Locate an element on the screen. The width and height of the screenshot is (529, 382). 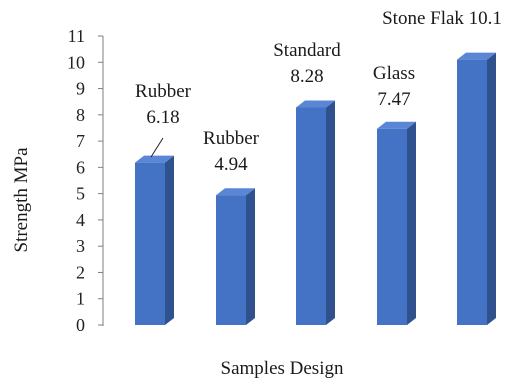
data-label: Stone Flak 10.1 is located at coordinates (442, 18).